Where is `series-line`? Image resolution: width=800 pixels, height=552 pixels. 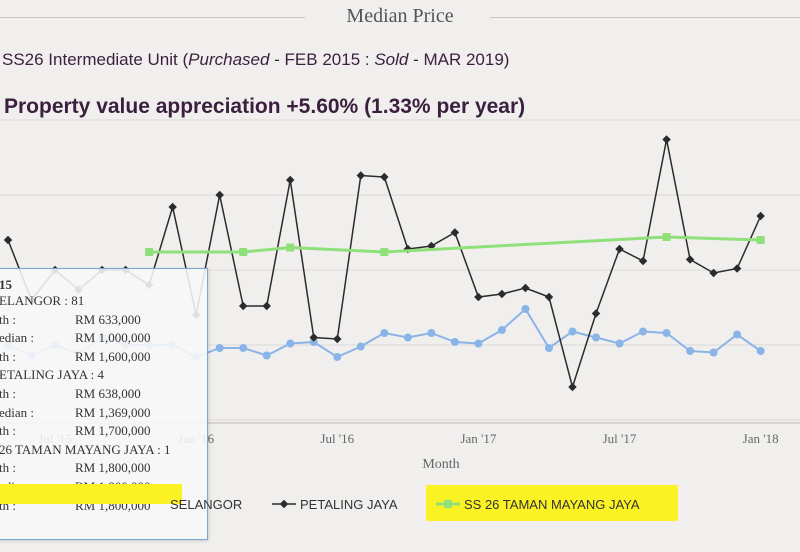
series-line is located at coordinates (455, 244).